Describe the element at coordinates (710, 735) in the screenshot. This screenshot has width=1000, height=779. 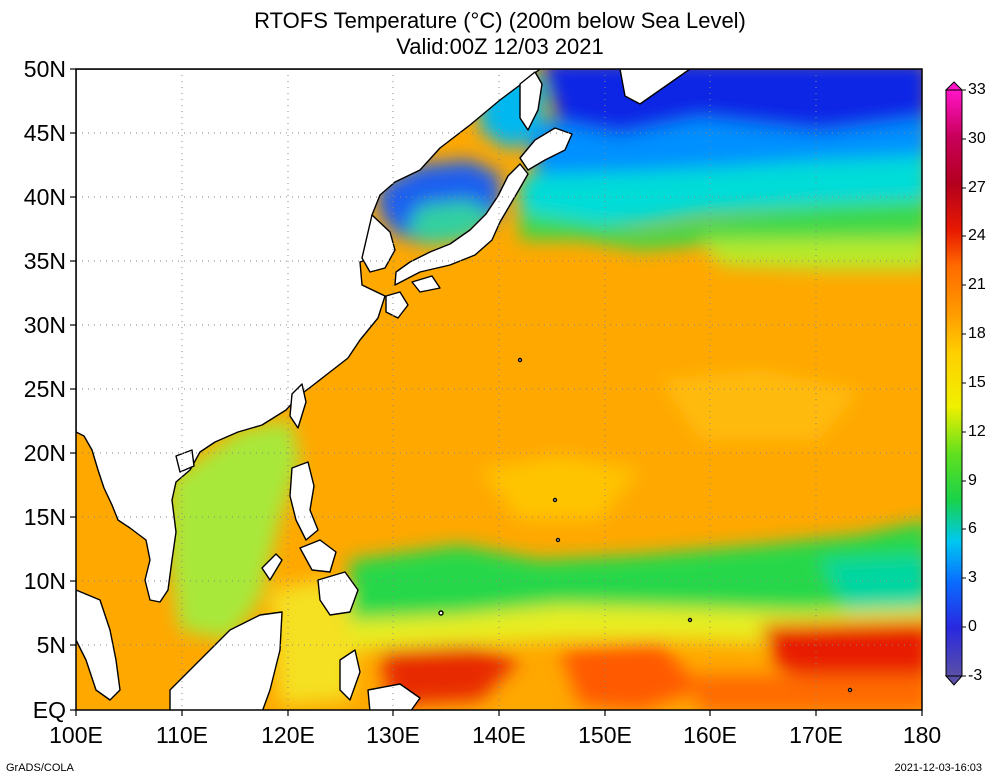
I see `x-tick-label: 160E` at that location.